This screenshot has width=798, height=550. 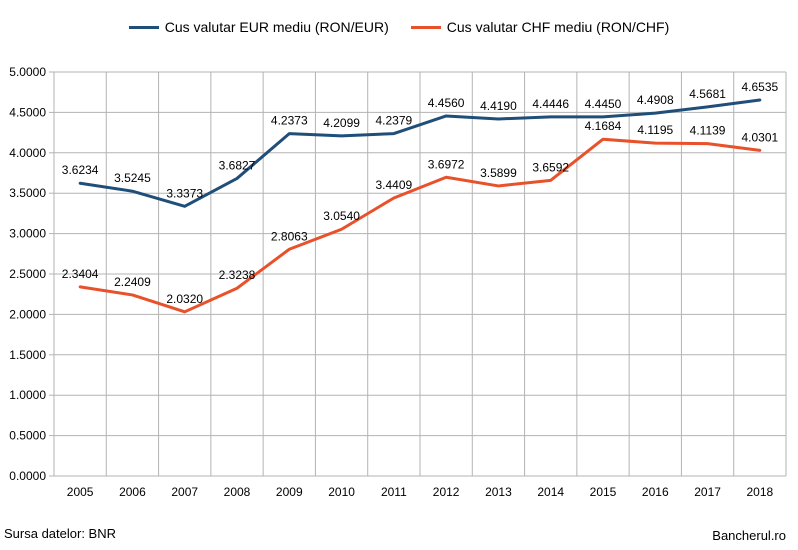 What do you see at coordinates (289, 236) in the screenshot?
I see `data-label-chf: 2.8063` at bounding box center [289, 236].